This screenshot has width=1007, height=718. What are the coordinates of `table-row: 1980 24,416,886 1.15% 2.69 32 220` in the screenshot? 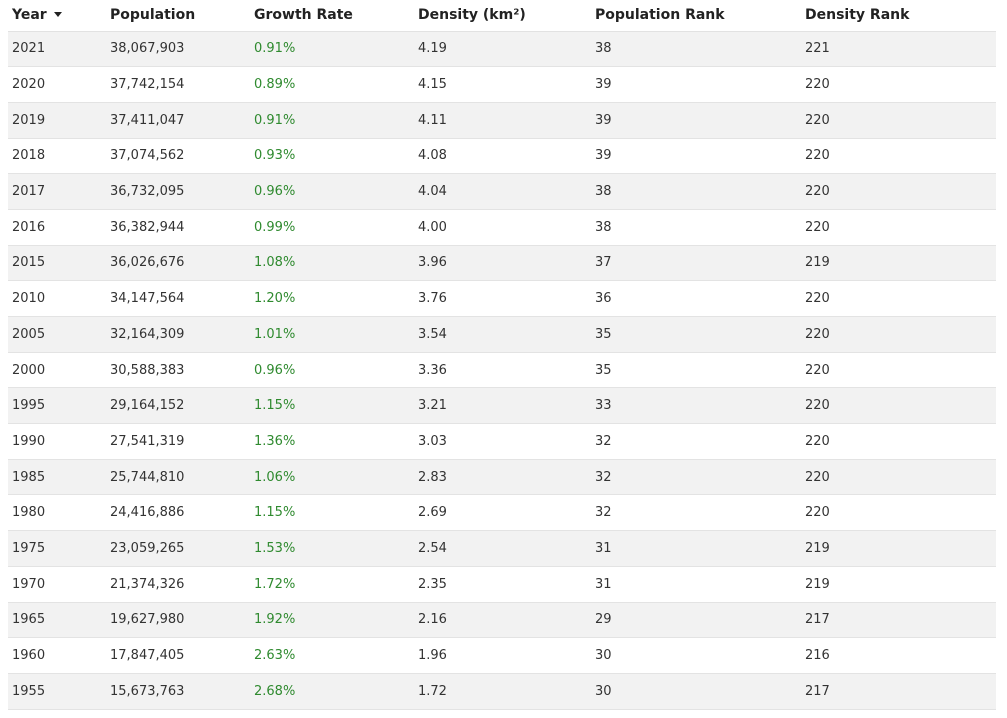 It's located at (502, 512).